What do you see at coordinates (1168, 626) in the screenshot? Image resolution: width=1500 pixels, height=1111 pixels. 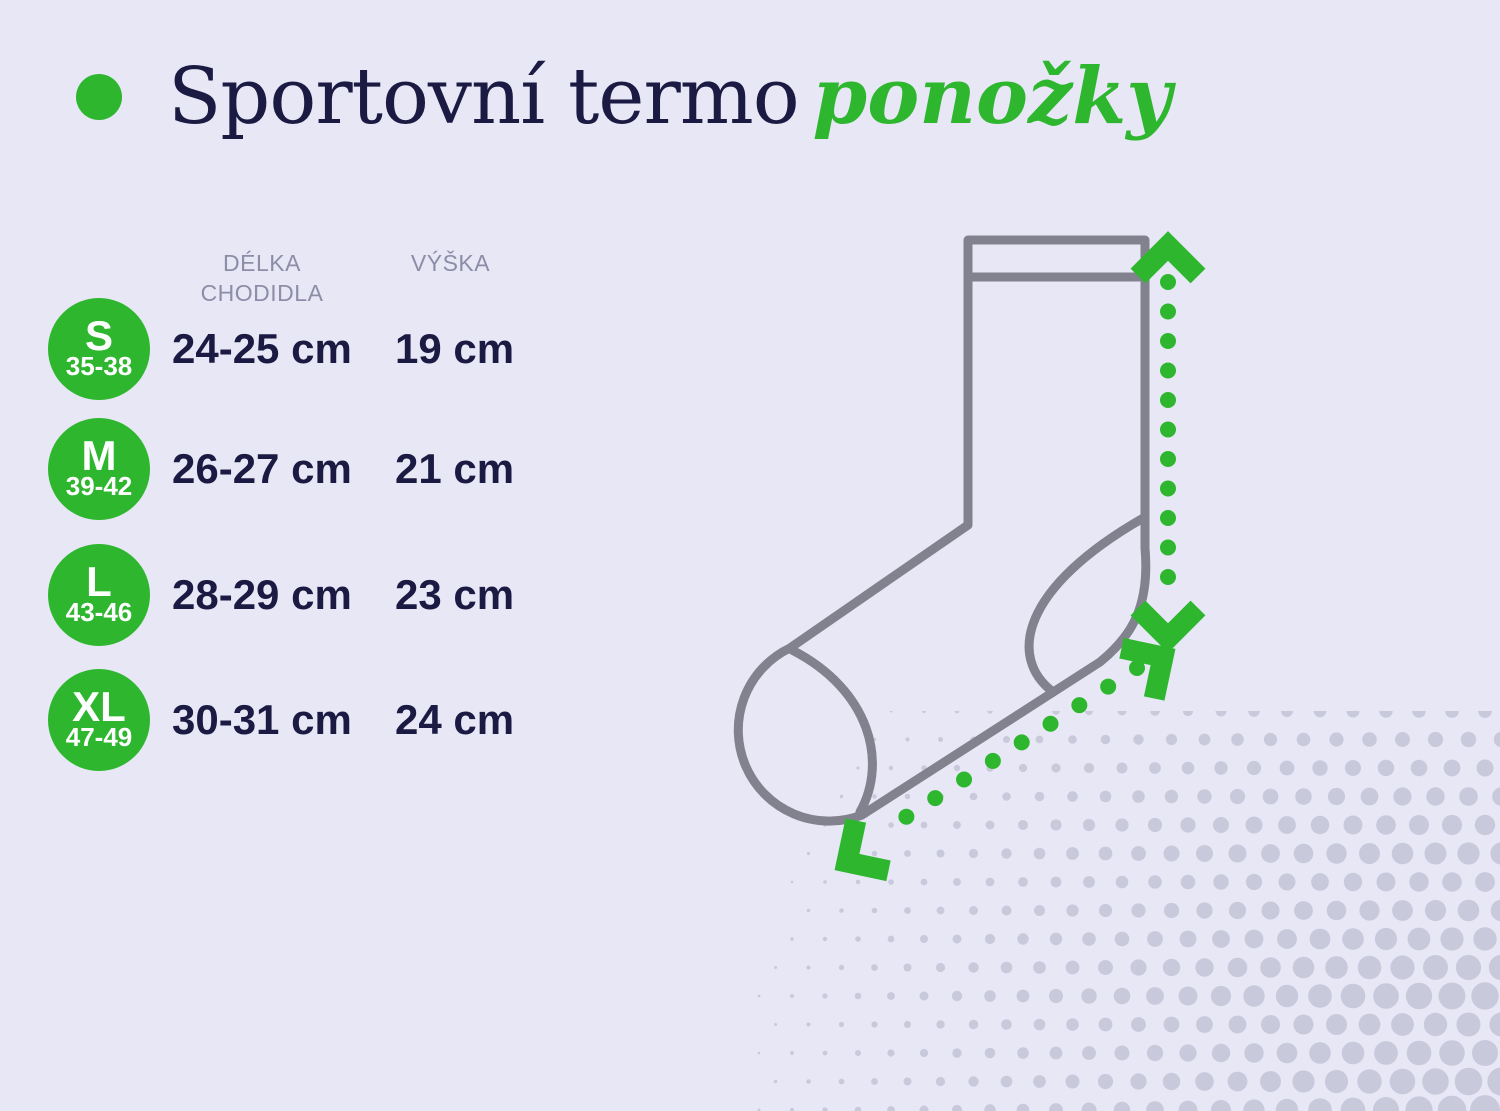 I see `height-arrow-bottom-icon` at bounding box center [1168, 626].